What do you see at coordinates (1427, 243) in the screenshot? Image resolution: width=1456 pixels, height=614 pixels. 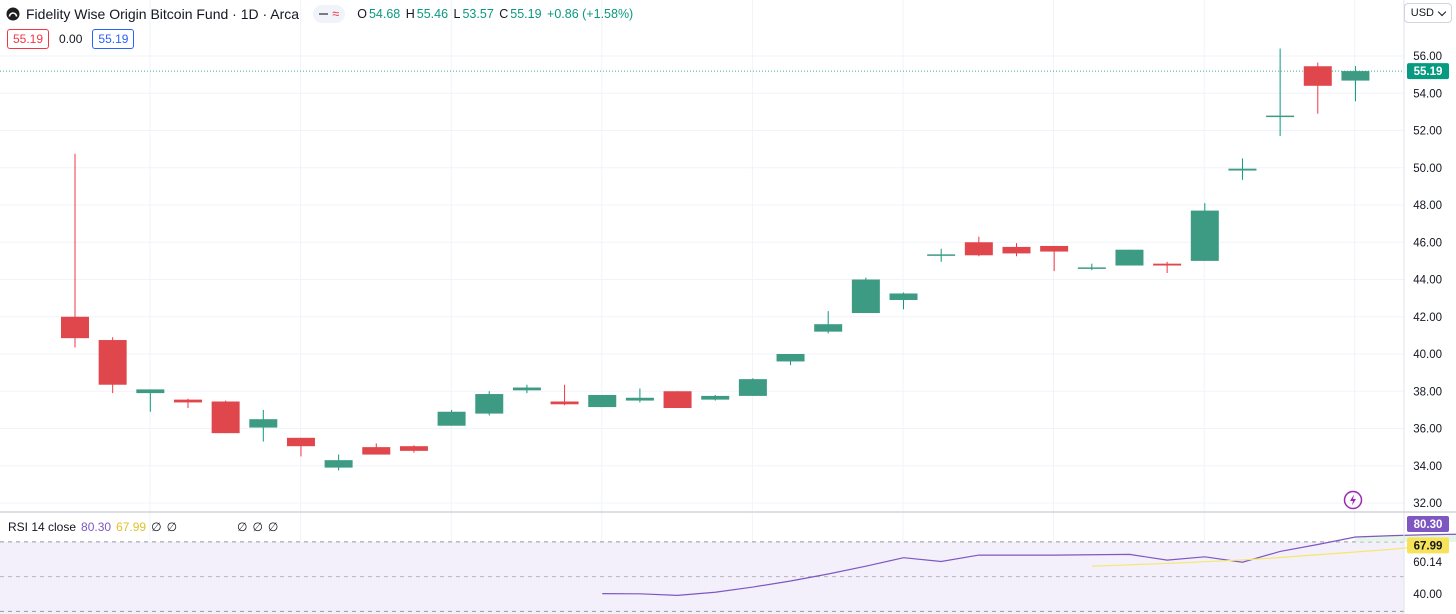 I see `price-tick-label: 46.00` at bounding box center [1427, 243].